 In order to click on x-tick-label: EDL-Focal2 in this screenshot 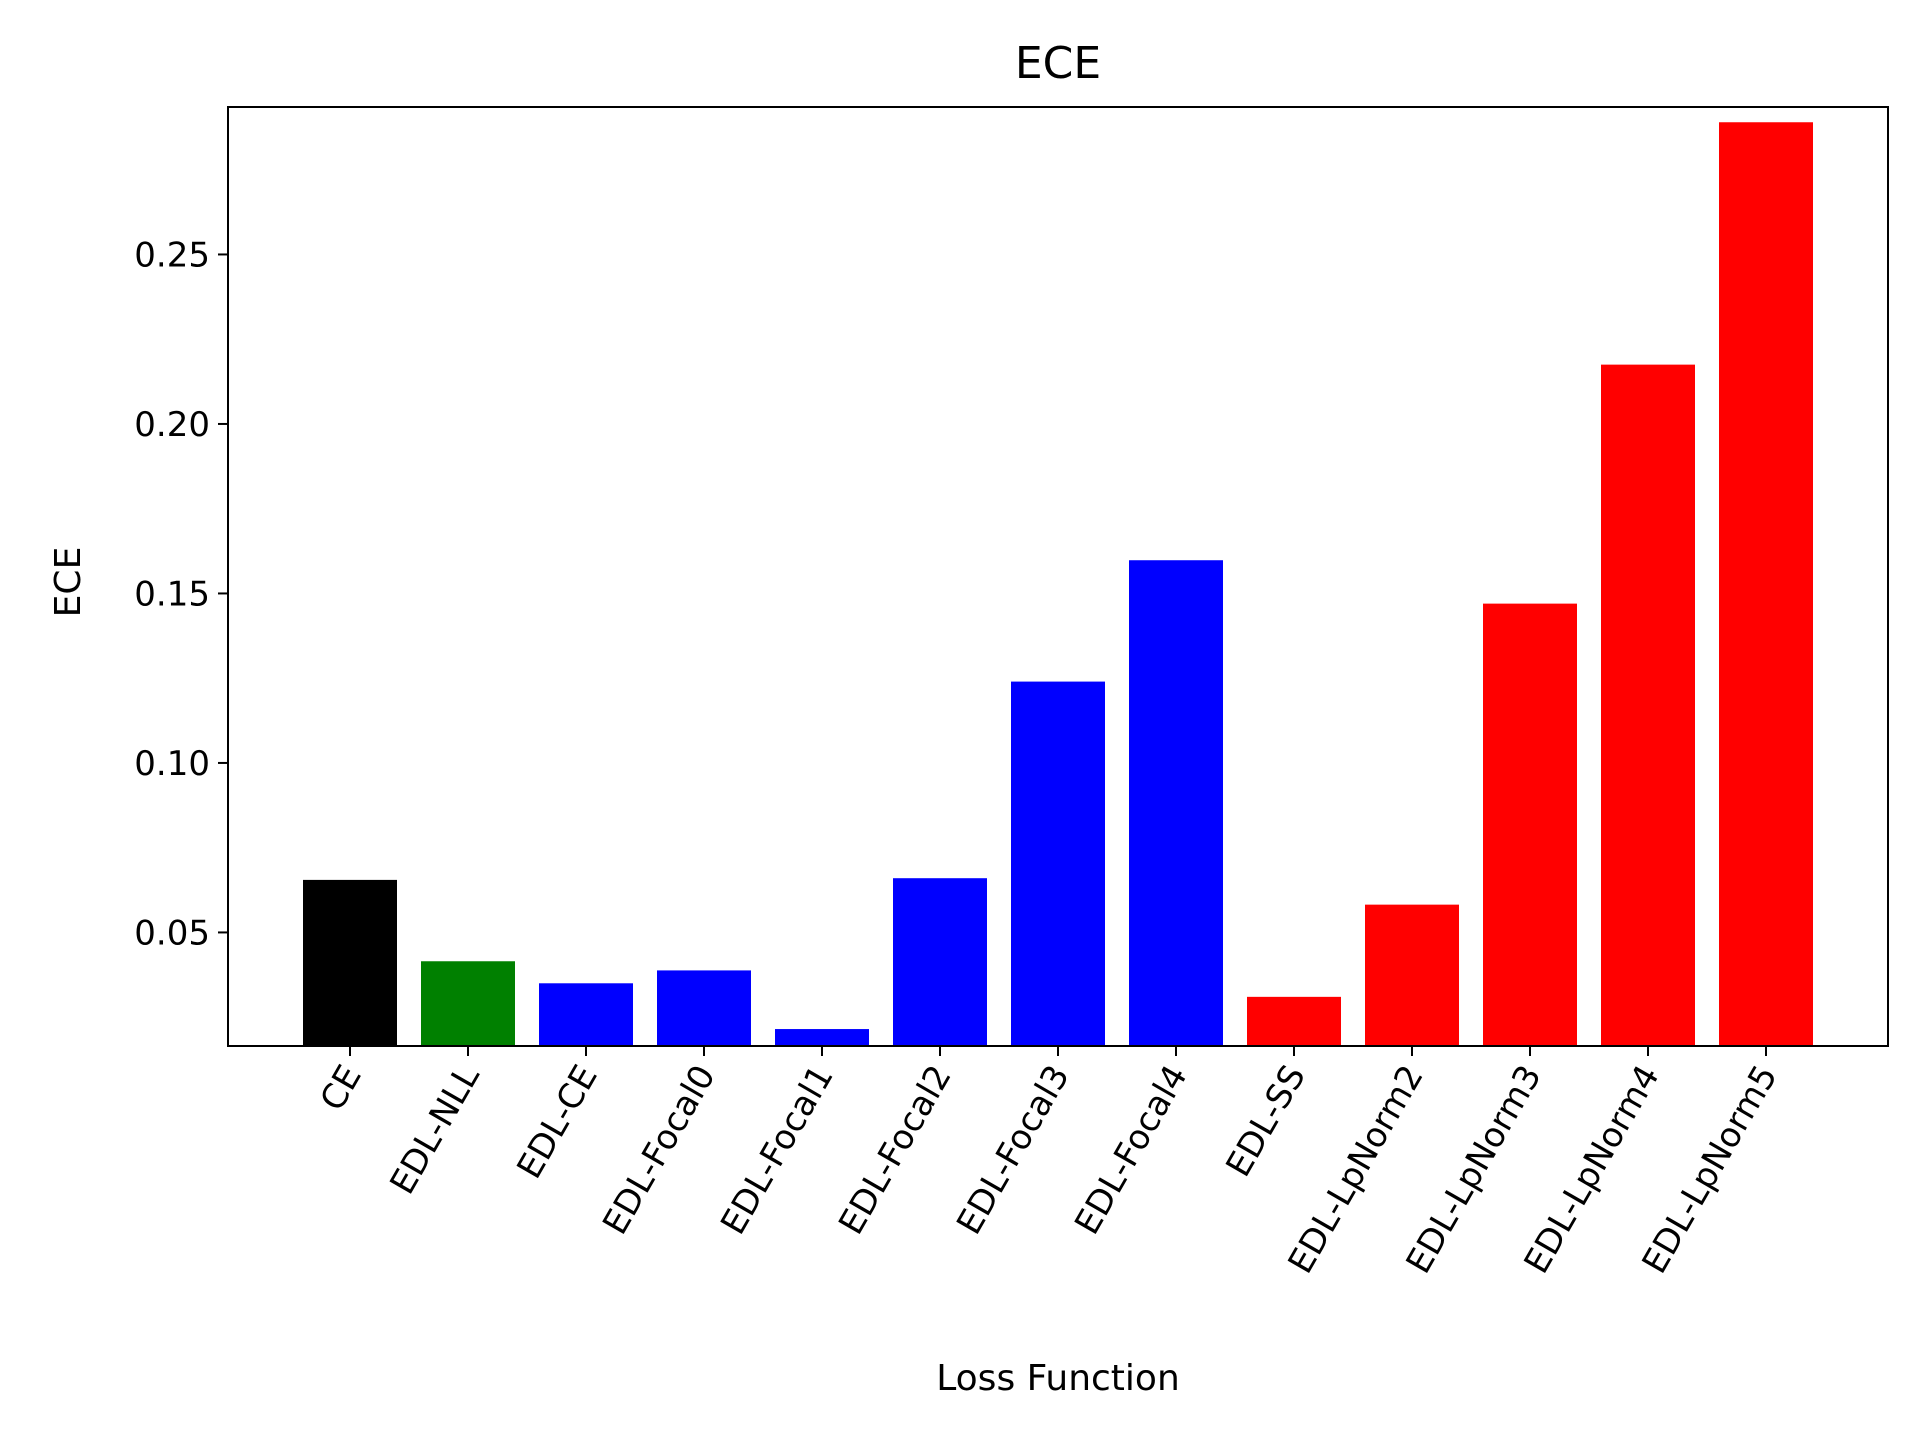, I will do `click(895, 1150)`.